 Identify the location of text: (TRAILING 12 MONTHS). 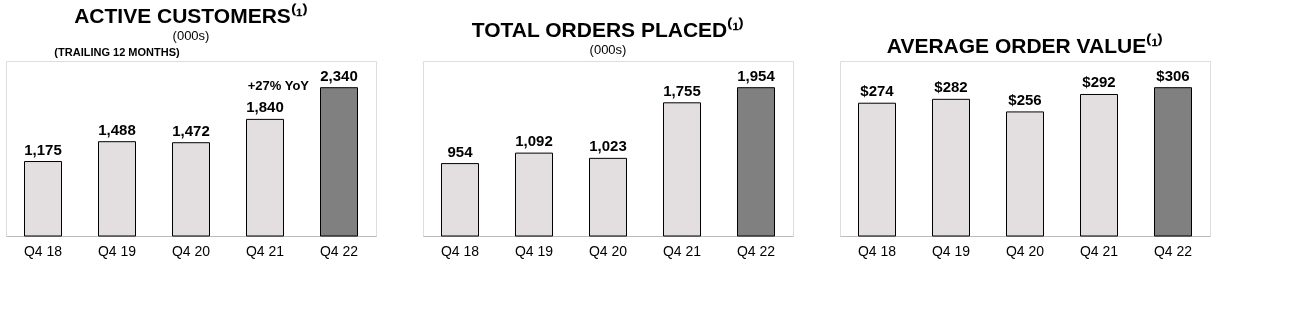
(117, 52).